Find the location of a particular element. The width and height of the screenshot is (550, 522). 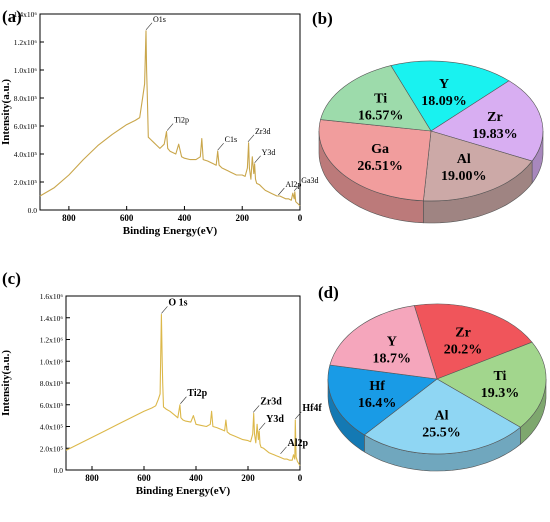

pie-slice-value-label: 18.7% is located at coordinates (392, 359).